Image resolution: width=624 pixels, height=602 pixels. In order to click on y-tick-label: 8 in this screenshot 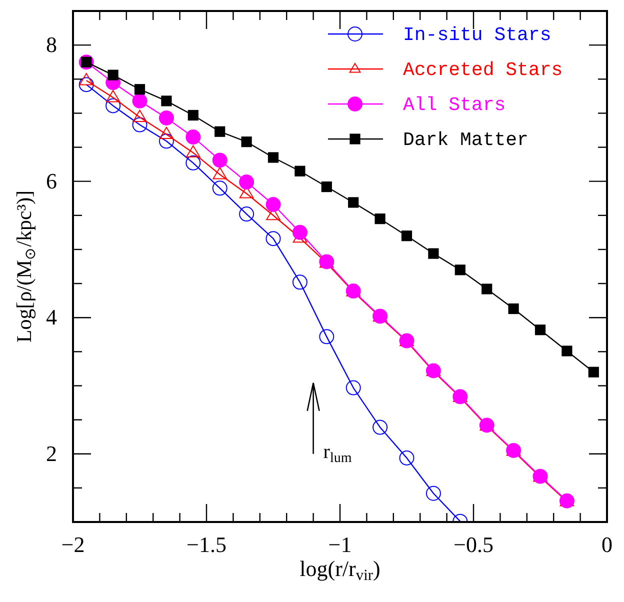, I will do `click(51, 45)`.